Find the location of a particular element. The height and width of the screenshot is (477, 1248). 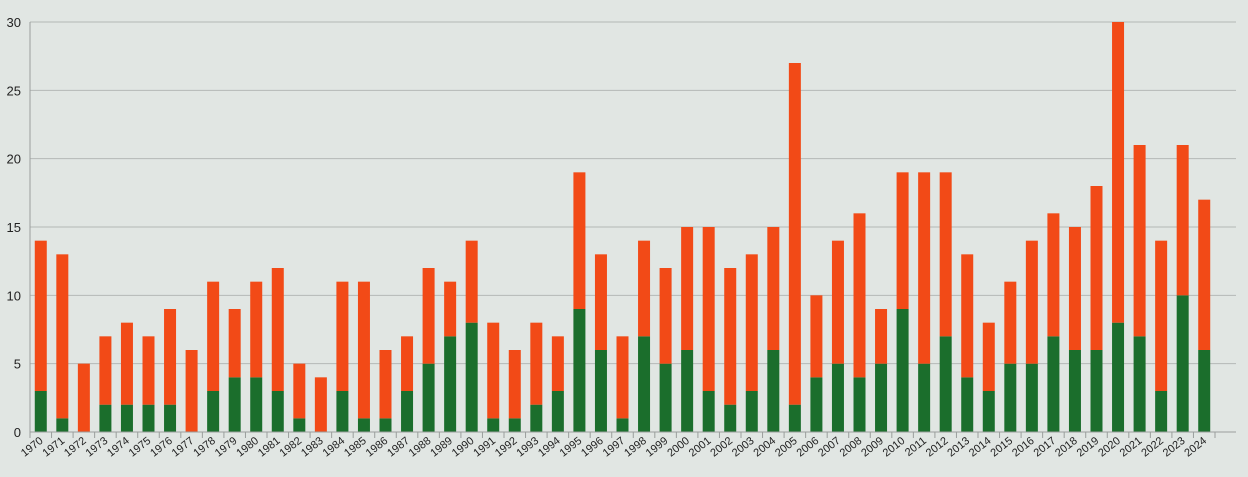

bar-lower-1979 is located at coordinates (234, 404).